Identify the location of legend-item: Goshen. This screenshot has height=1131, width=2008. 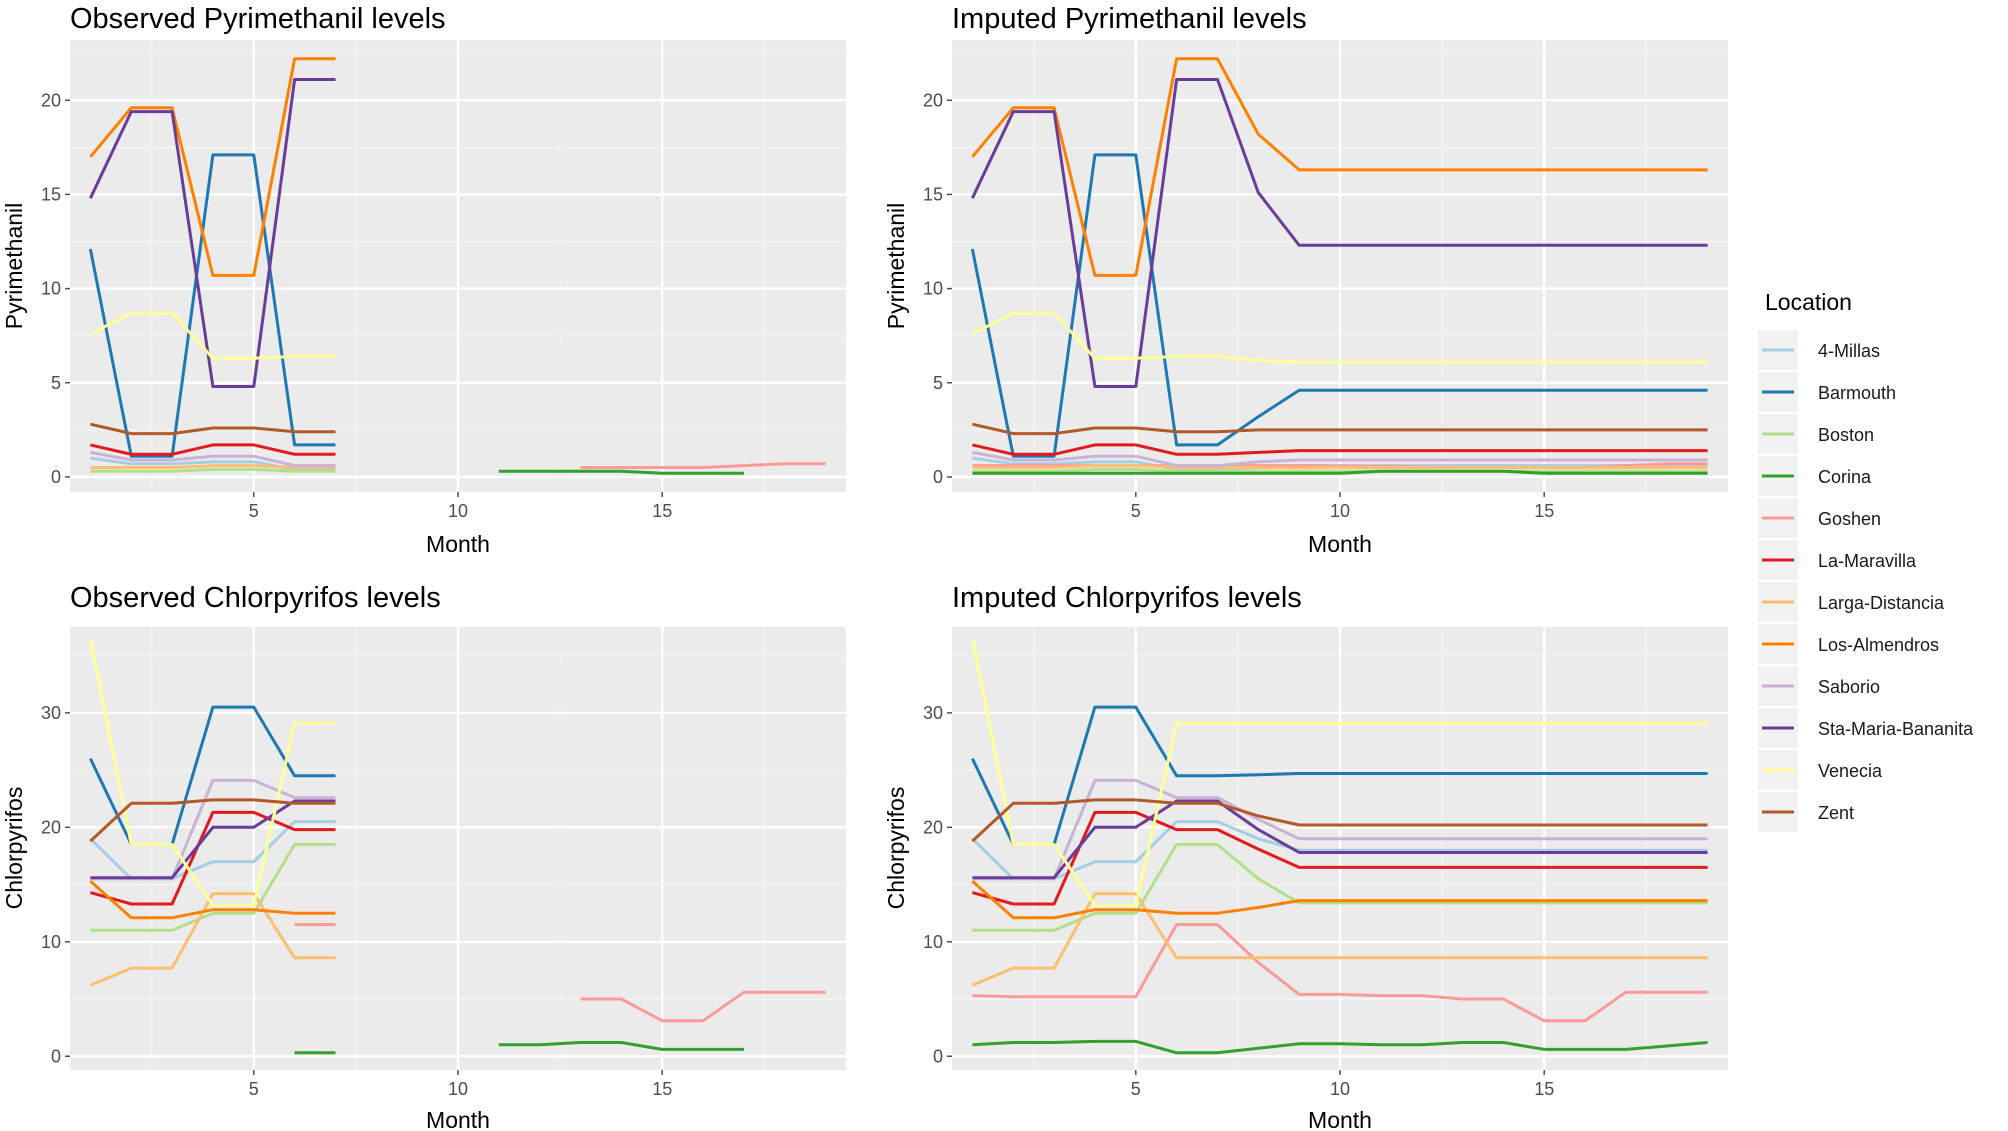
(1819, 518).